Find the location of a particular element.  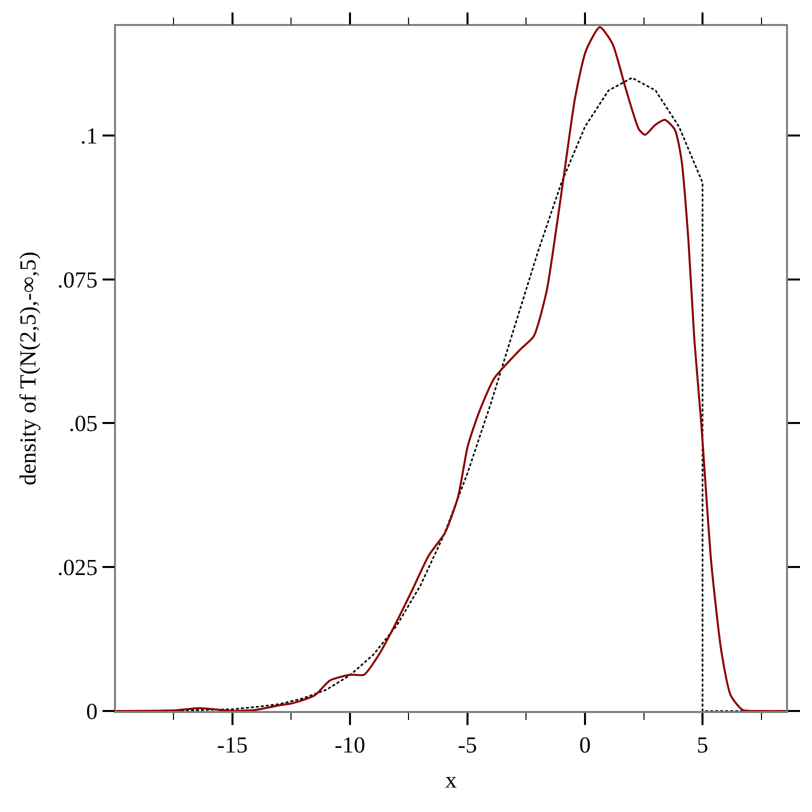

x-axis-title: x is located at coordinates (451, 779).